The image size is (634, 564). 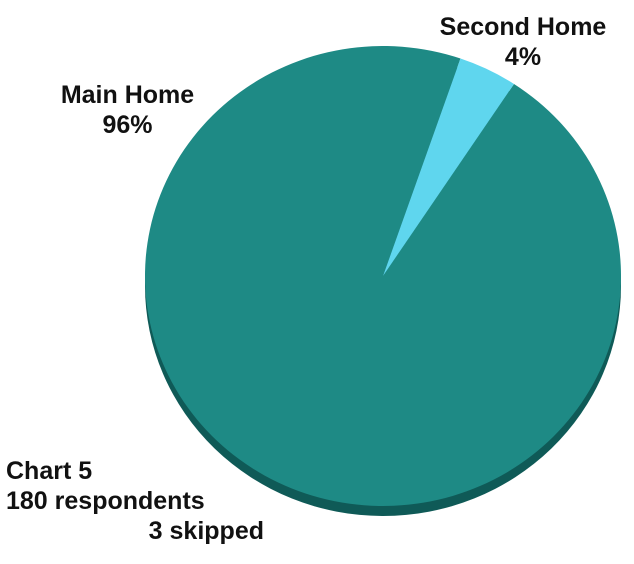 What do you see at coordinates (449, 167) in the screenshot?
I see `second-home-slice` at bounding box center [449, 167].